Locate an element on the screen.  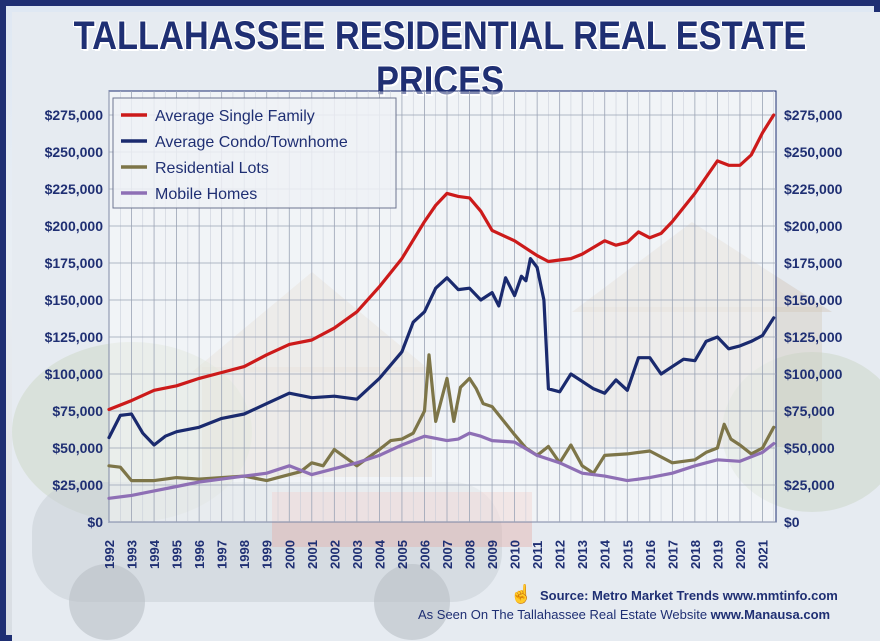
y-tick-label-left: $275,000 is located at coordinates (74, 115).